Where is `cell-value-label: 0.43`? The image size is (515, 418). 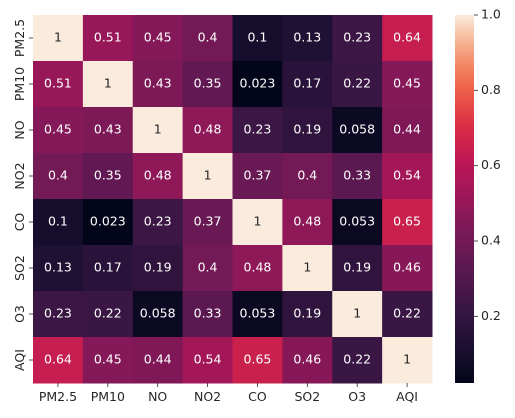 cell-value-label: 0.43 is located at coordinates (108, 129).